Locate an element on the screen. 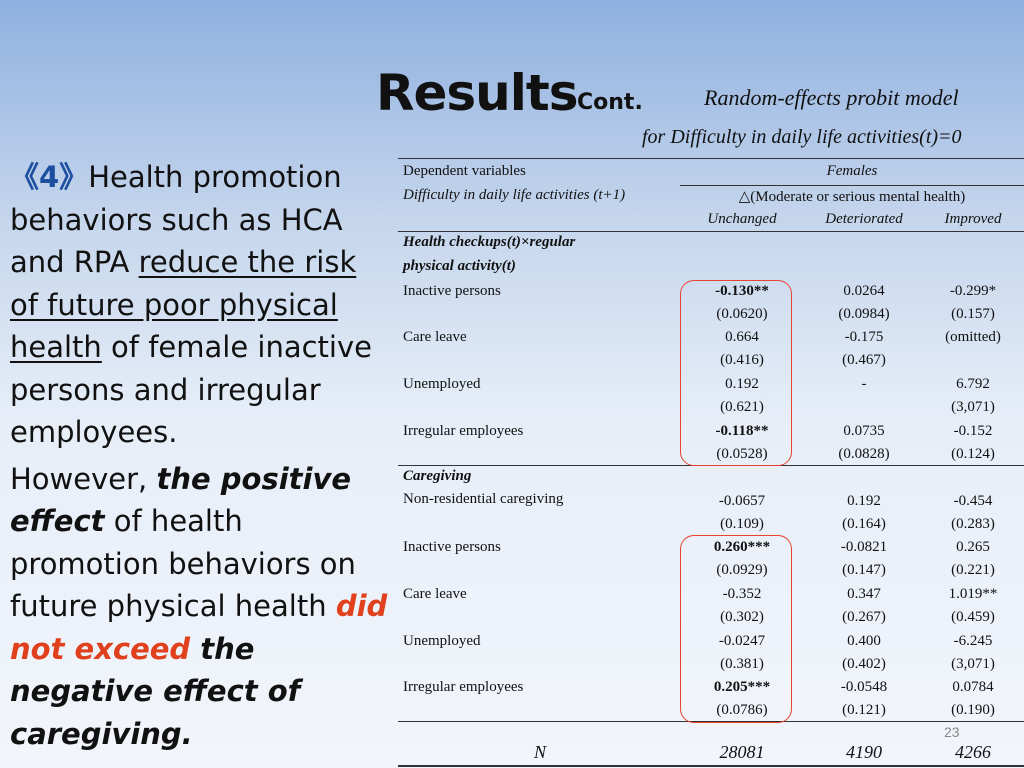 This screenshot has width=1024, height=768. cell: 0.664 is located at coordinates (742, 337).